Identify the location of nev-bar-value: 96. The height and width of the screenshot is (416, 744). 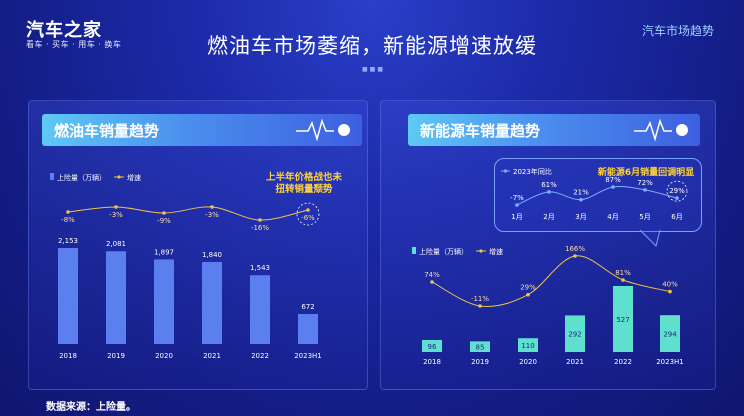
(432, 347).